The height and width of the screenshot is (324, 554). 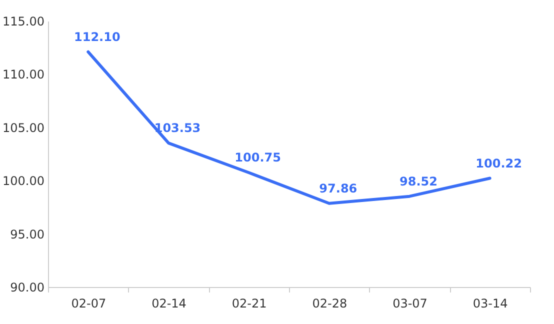 I want to click on x-tick-label: 02-21, so click(x=249, y=303).